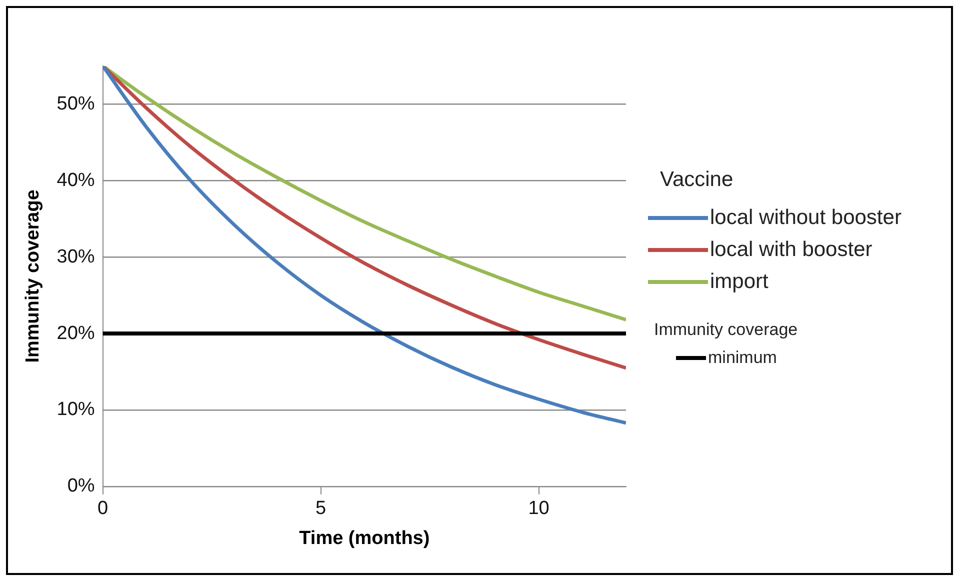  Describe the element at coordinates (726, 330) in the screenshot. I see `text: Immunity coverage` at that location.